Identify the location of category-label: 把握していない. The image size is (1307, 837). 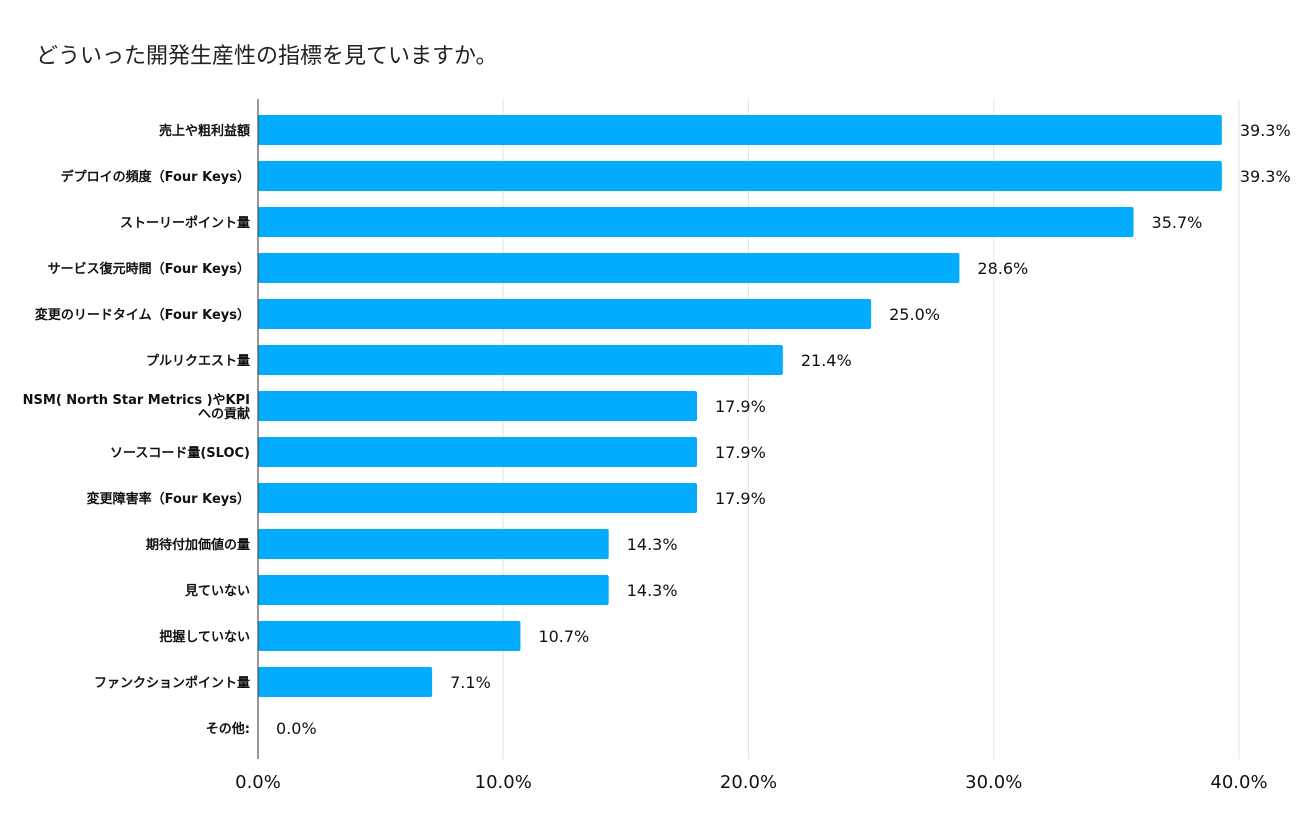
(204, 637).